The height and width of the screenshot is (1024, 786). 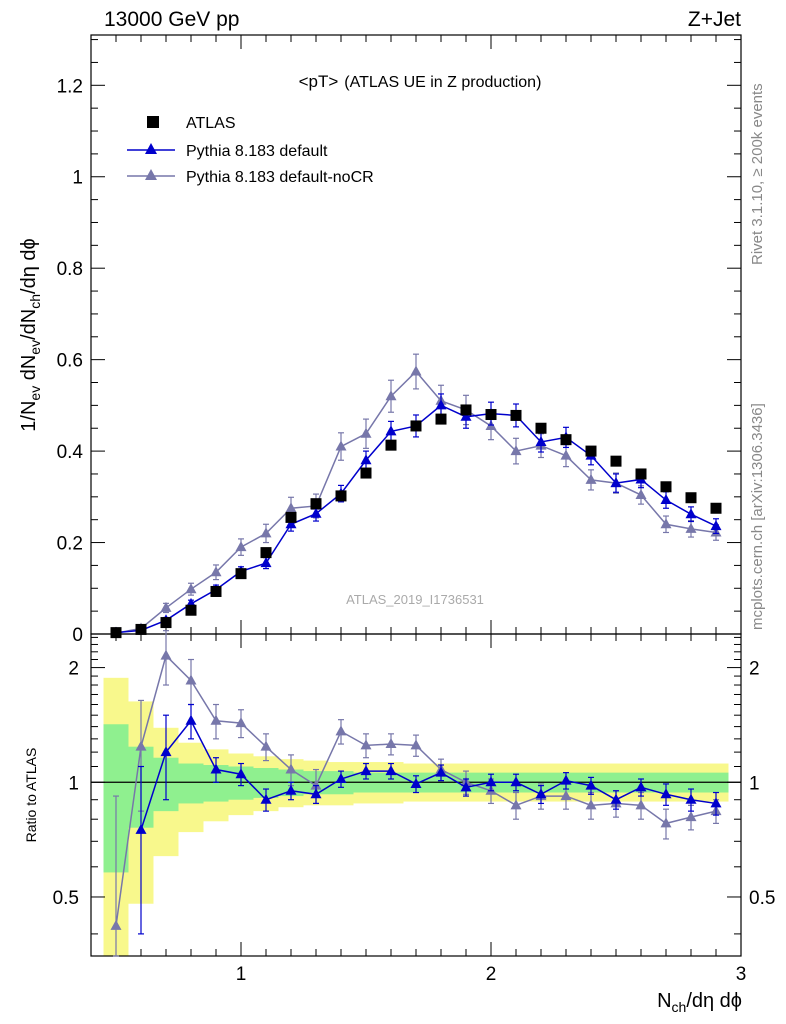 I want to click on legend-label-nocr: Pythia 8.183 default-noCR, so click(x=280, y=177).